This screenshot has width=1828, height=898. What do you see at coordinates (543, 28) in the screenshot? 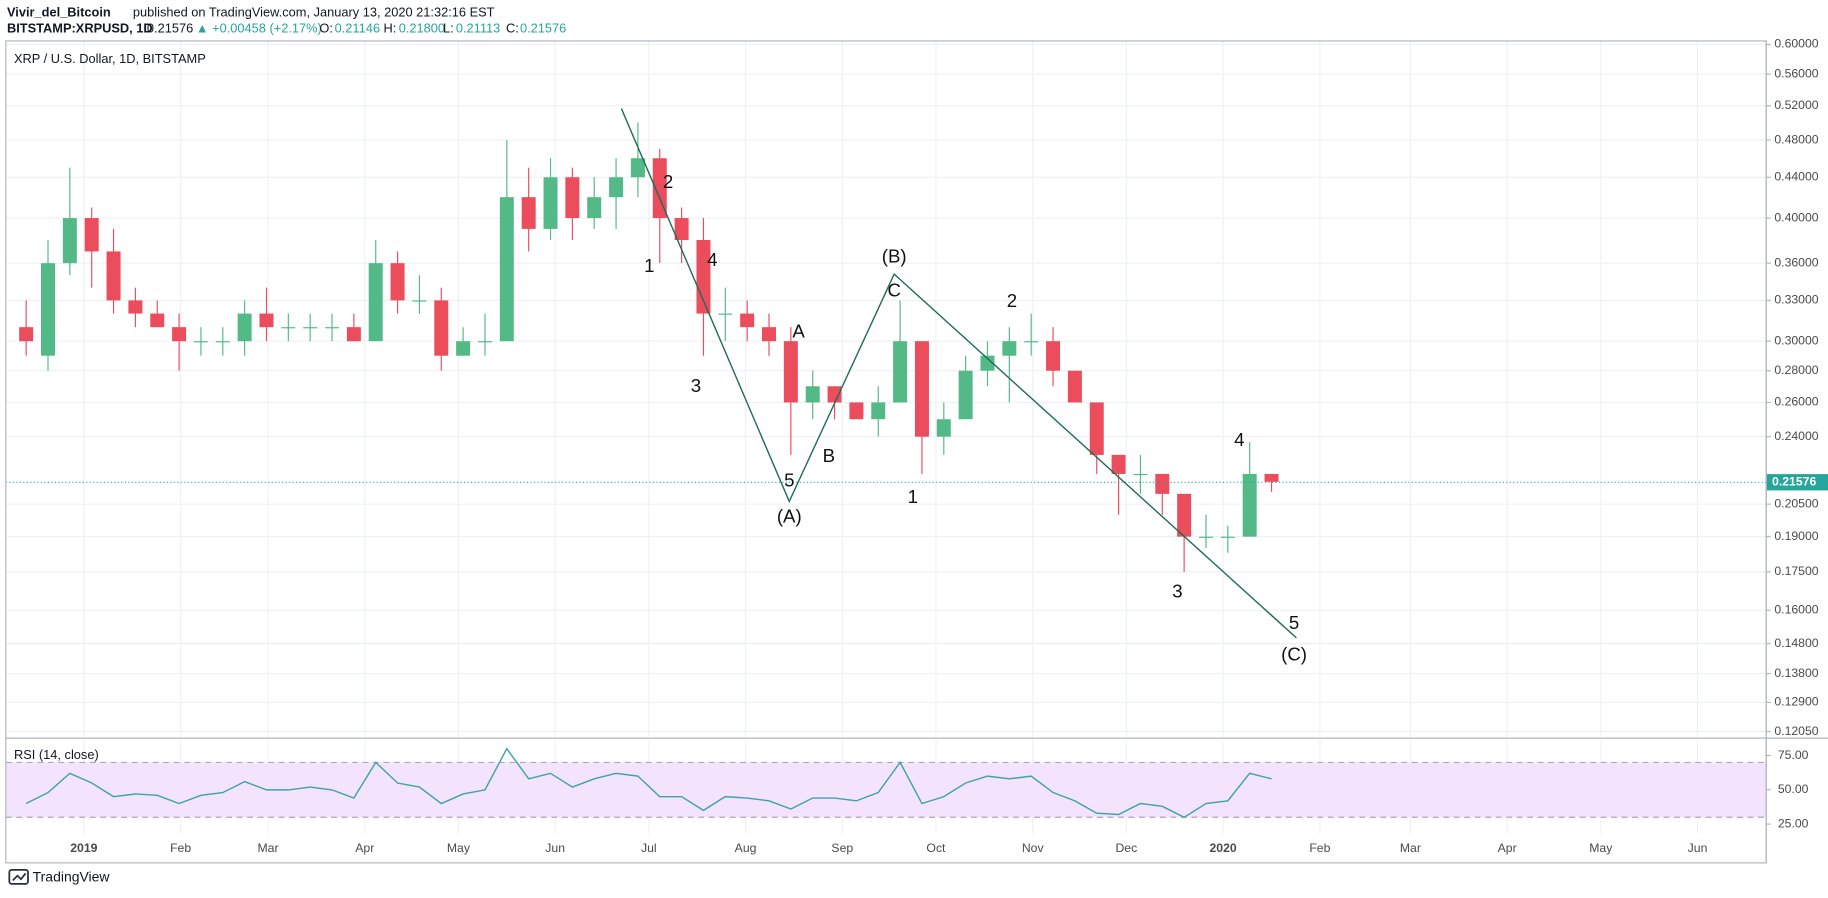
I see `c: 0.21576` at bounding box center [543, 28].